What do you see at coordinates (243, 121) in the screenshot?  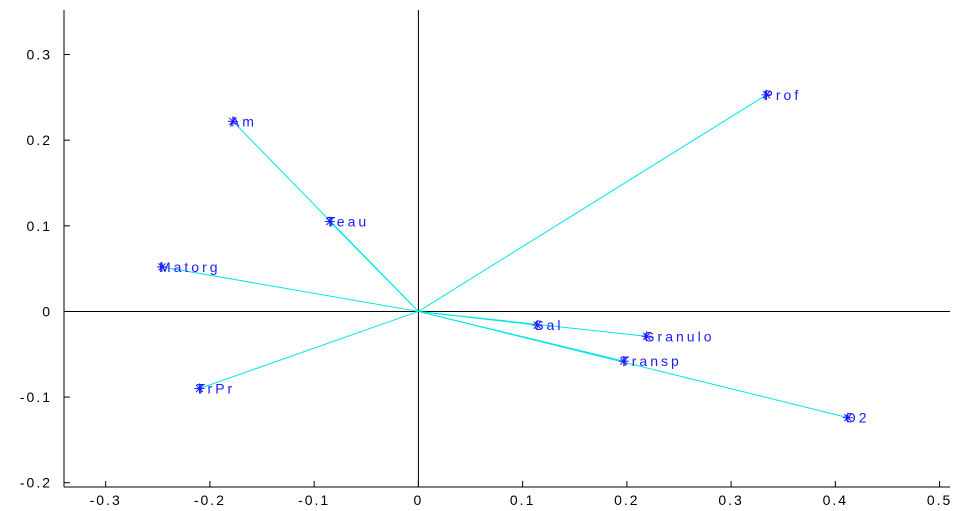 I see `label-am: Am` at bounding box center [243, 121].